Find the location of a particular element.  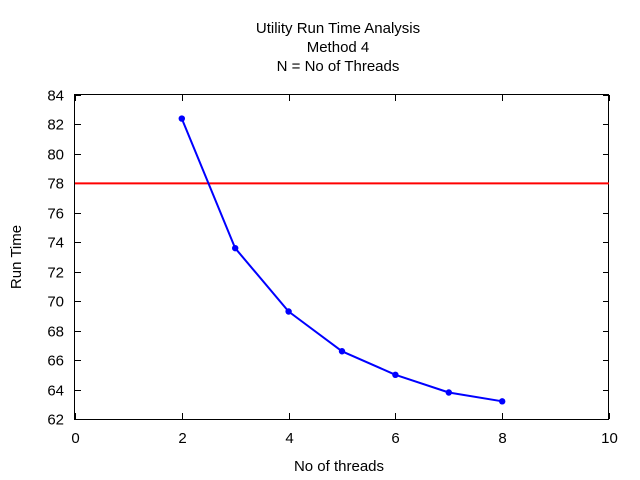

y-tick-label: 84 is located at coordinates (55, 96).